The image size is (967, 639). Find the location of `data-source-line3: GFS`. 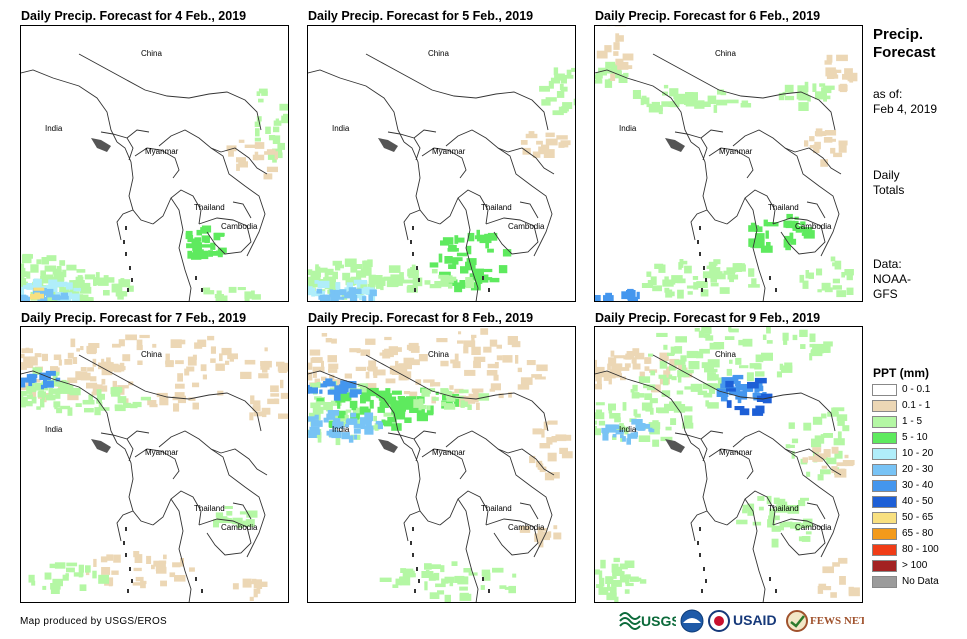

data-source-line3: GFS is located at coordinates (885, 294).